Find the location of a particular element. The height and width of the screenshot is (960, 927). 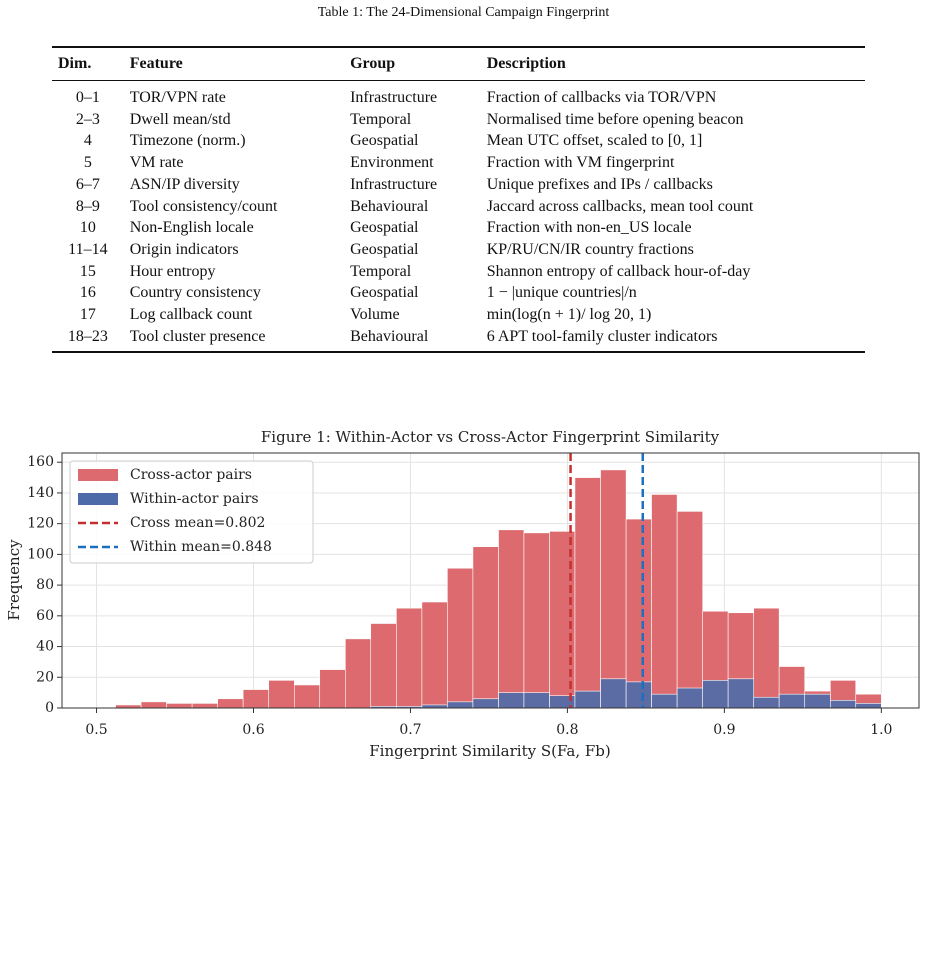

table-cell: 15 is located at coordinates (87, 271).